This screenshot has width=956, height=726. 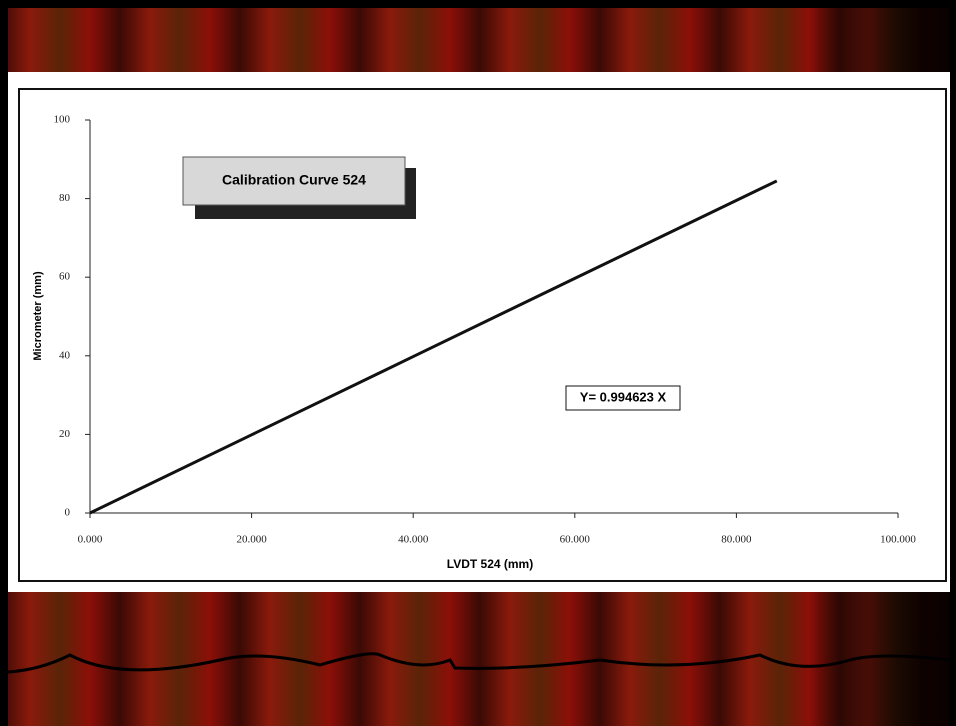 What do you see at coordinates (479, 663) in the screenshot?
I see `curtain-hem` at bounding box center [479, 663].